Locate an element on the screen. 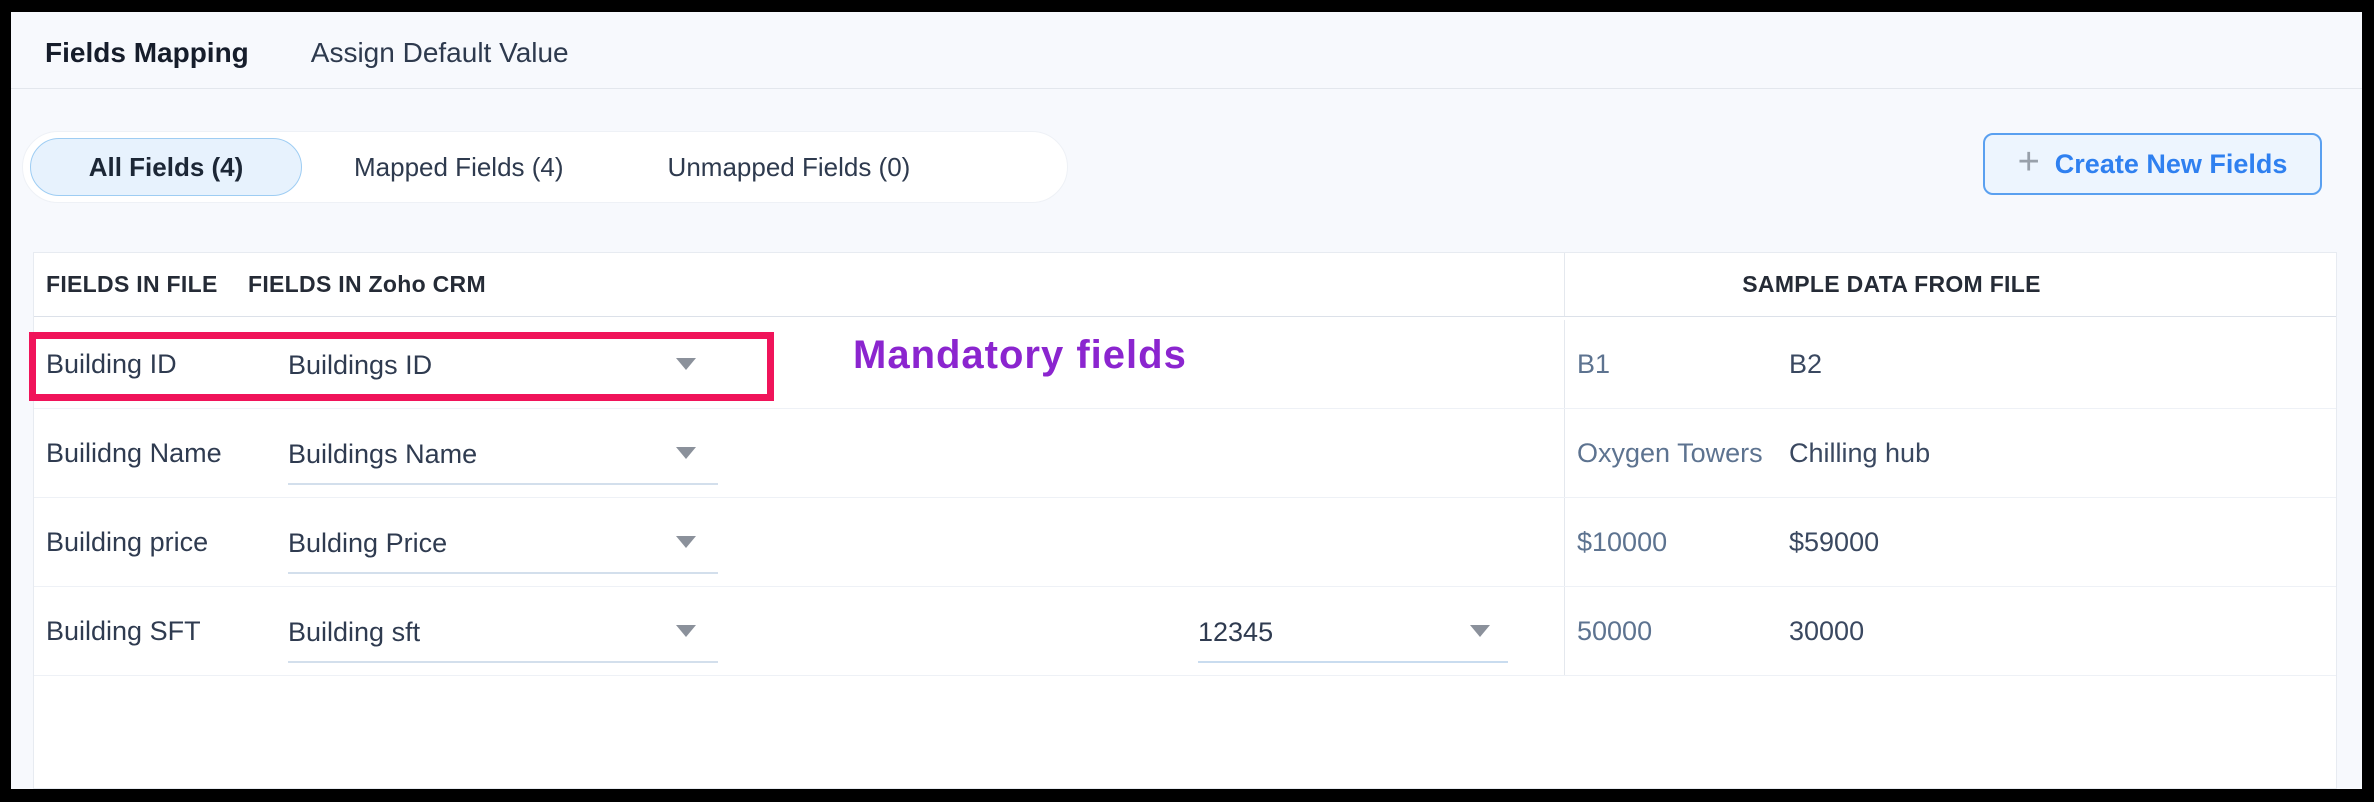  mandatory-fields-annotation: Mandatory fields is located at coordinates (1020, 355).